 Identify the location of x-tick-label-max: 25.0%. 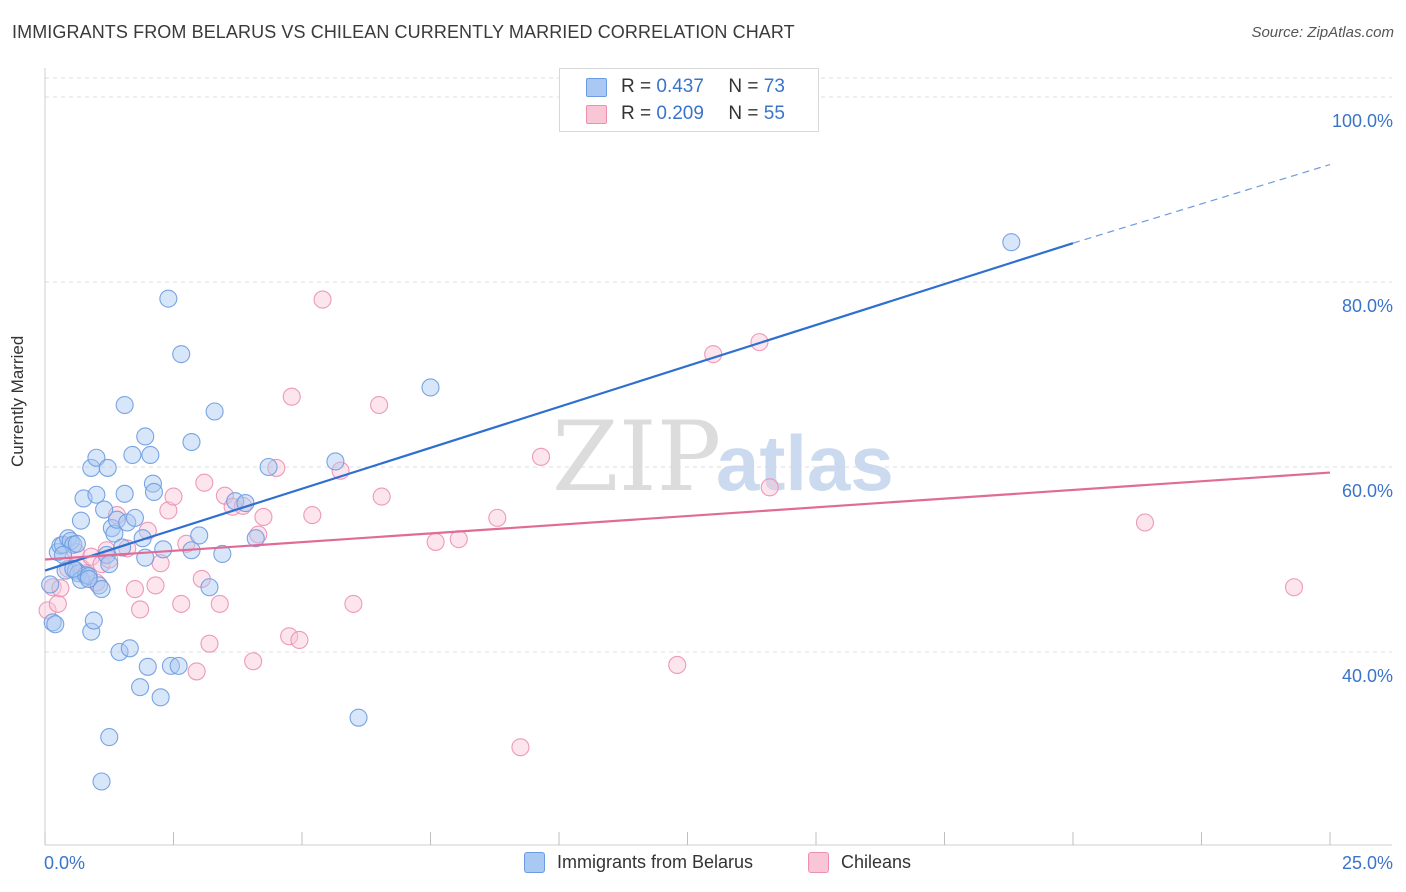
(1367, 863).